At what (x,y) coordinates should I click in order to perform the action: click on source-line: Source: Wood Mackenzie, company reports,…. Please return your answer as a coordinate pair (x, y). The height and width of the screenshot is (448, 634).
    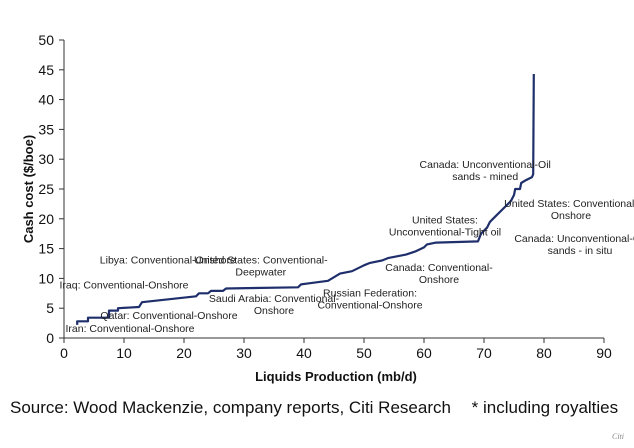
    Looking at the image, I should click on (320, 408).